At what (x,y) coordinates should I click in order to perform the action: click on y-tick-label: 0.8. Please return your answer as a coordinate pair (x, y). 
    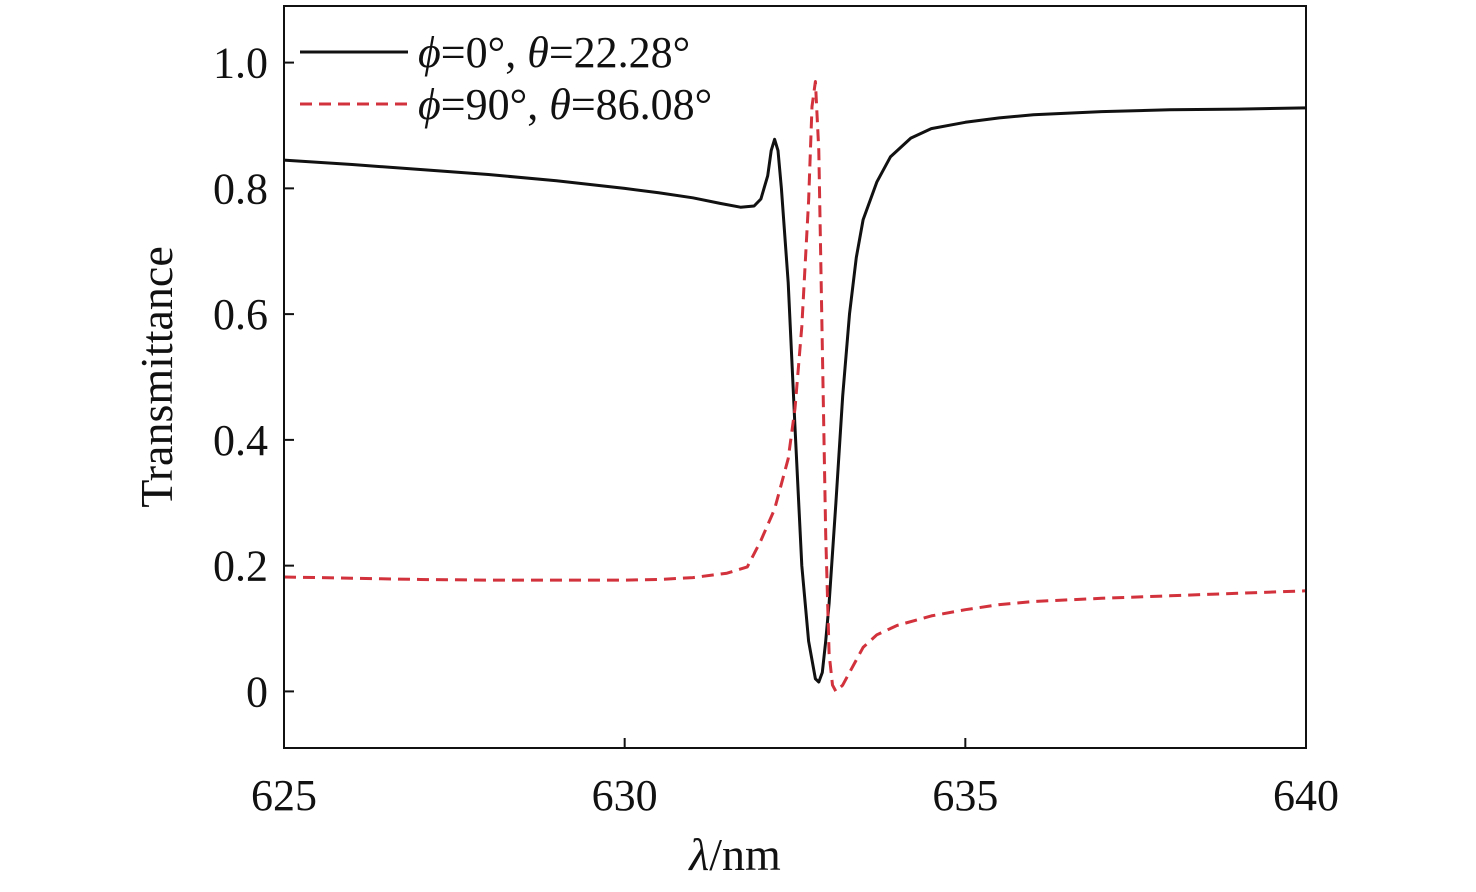
    Looking at the image, I should click on (240, 188).